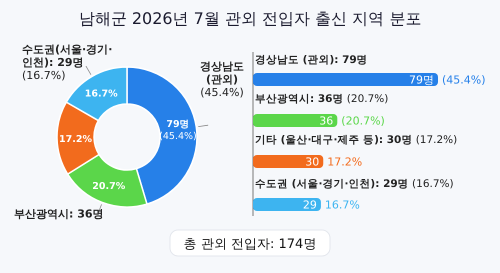 The width and height of the screenshot is (500, 273). Describe the element at coordinates (312, 162) in the screenshot. I see `data-label: 30` at that location.